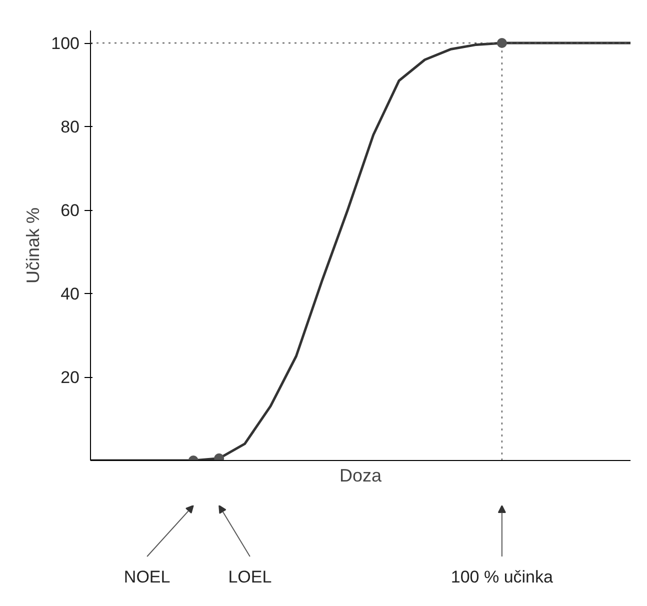 This screenshot has width=647, height=606. What do you see at coordinates (70, 210) in the screenshot?
I see `y-tick-label: 60` at bounding box center [70, 210].